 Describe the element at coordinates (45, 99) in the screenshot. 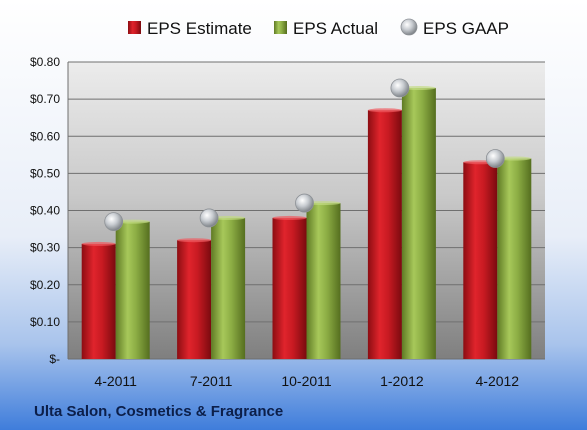

I see `y-tick-label: $0.70` at that location.